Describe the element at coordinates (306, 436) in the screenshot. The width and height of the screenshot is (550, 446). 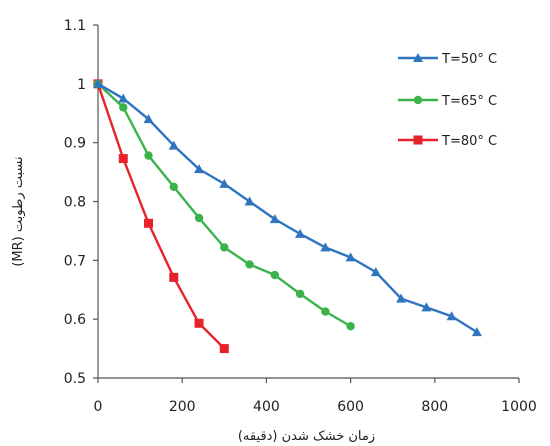
I see `x-axis-title: زمان خشک شدن (دقیقه)` at that location.